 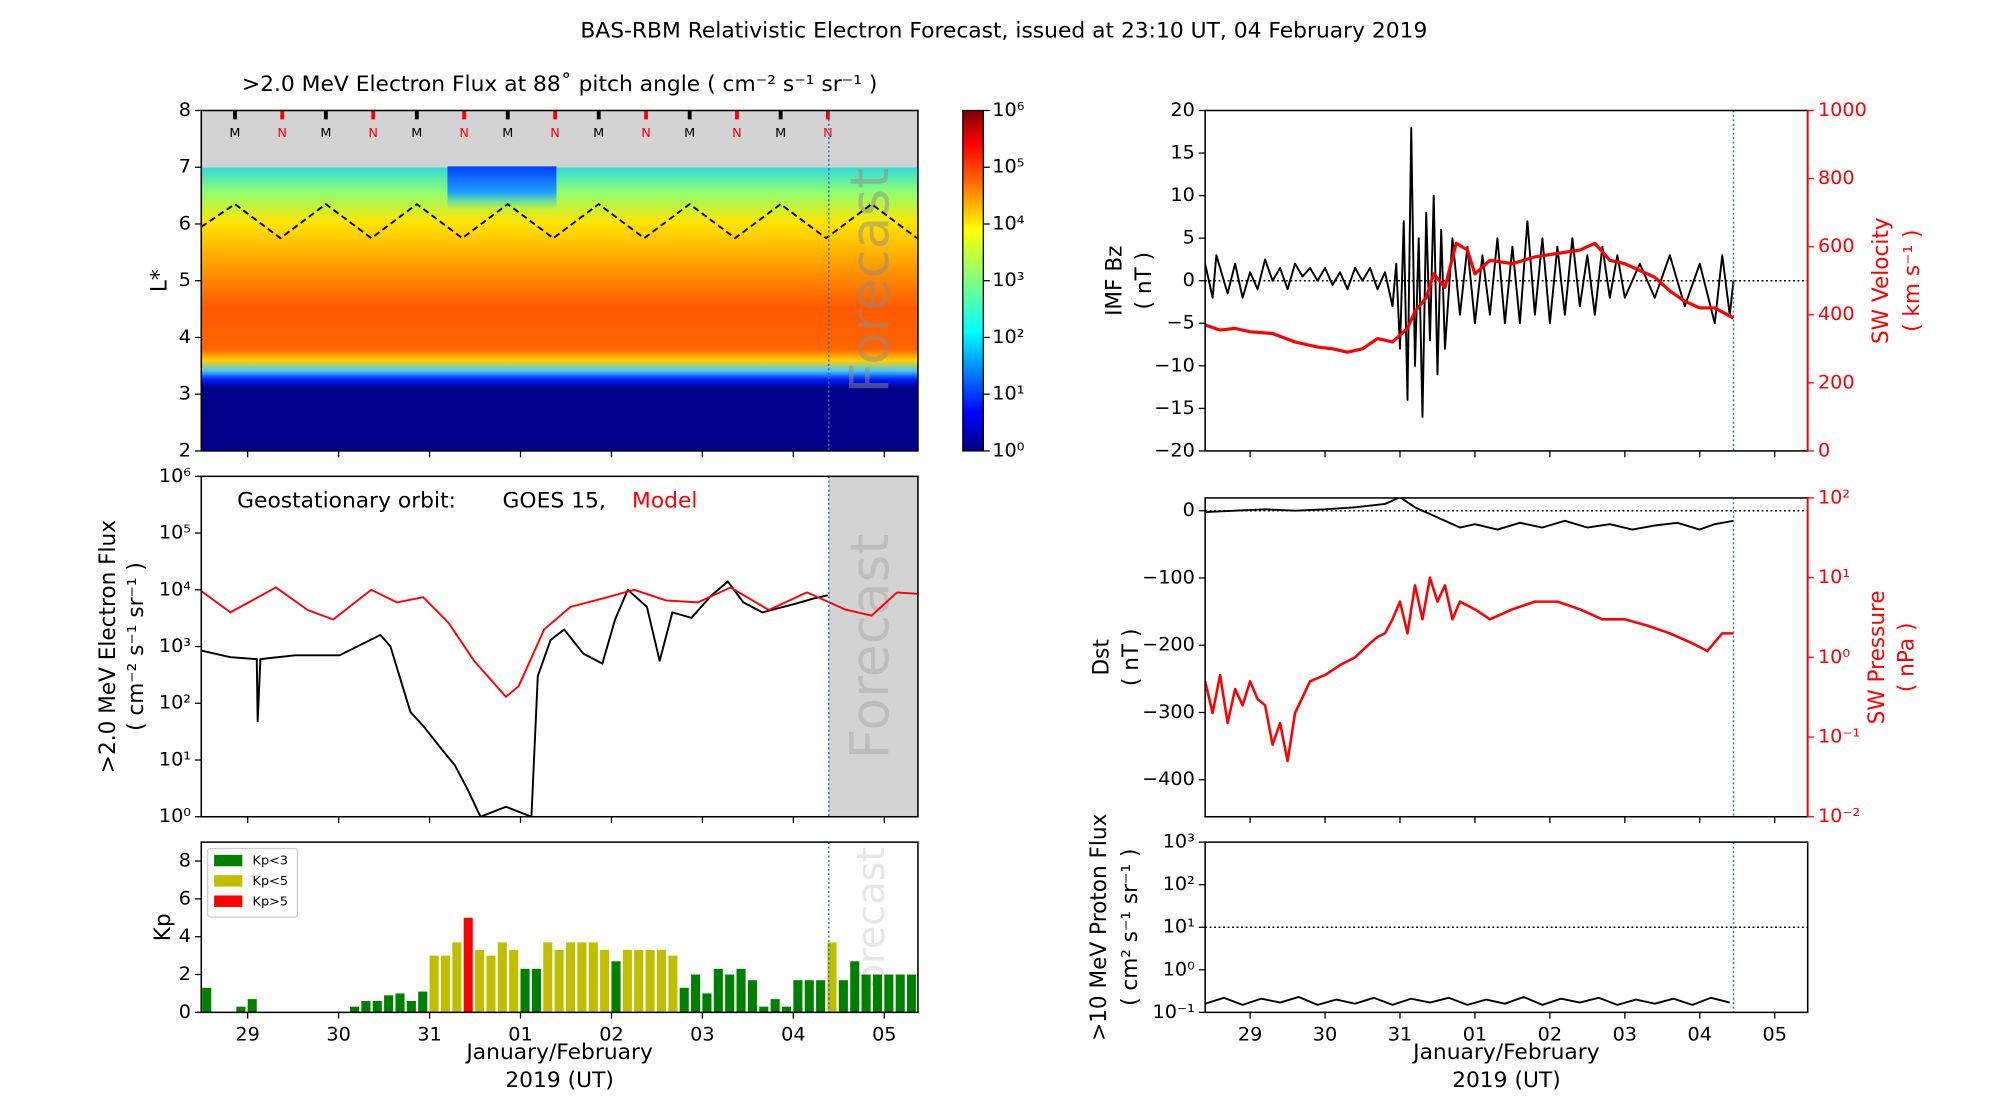 I want to click on y-tick-label: −5, so click(x=1181, y=322).